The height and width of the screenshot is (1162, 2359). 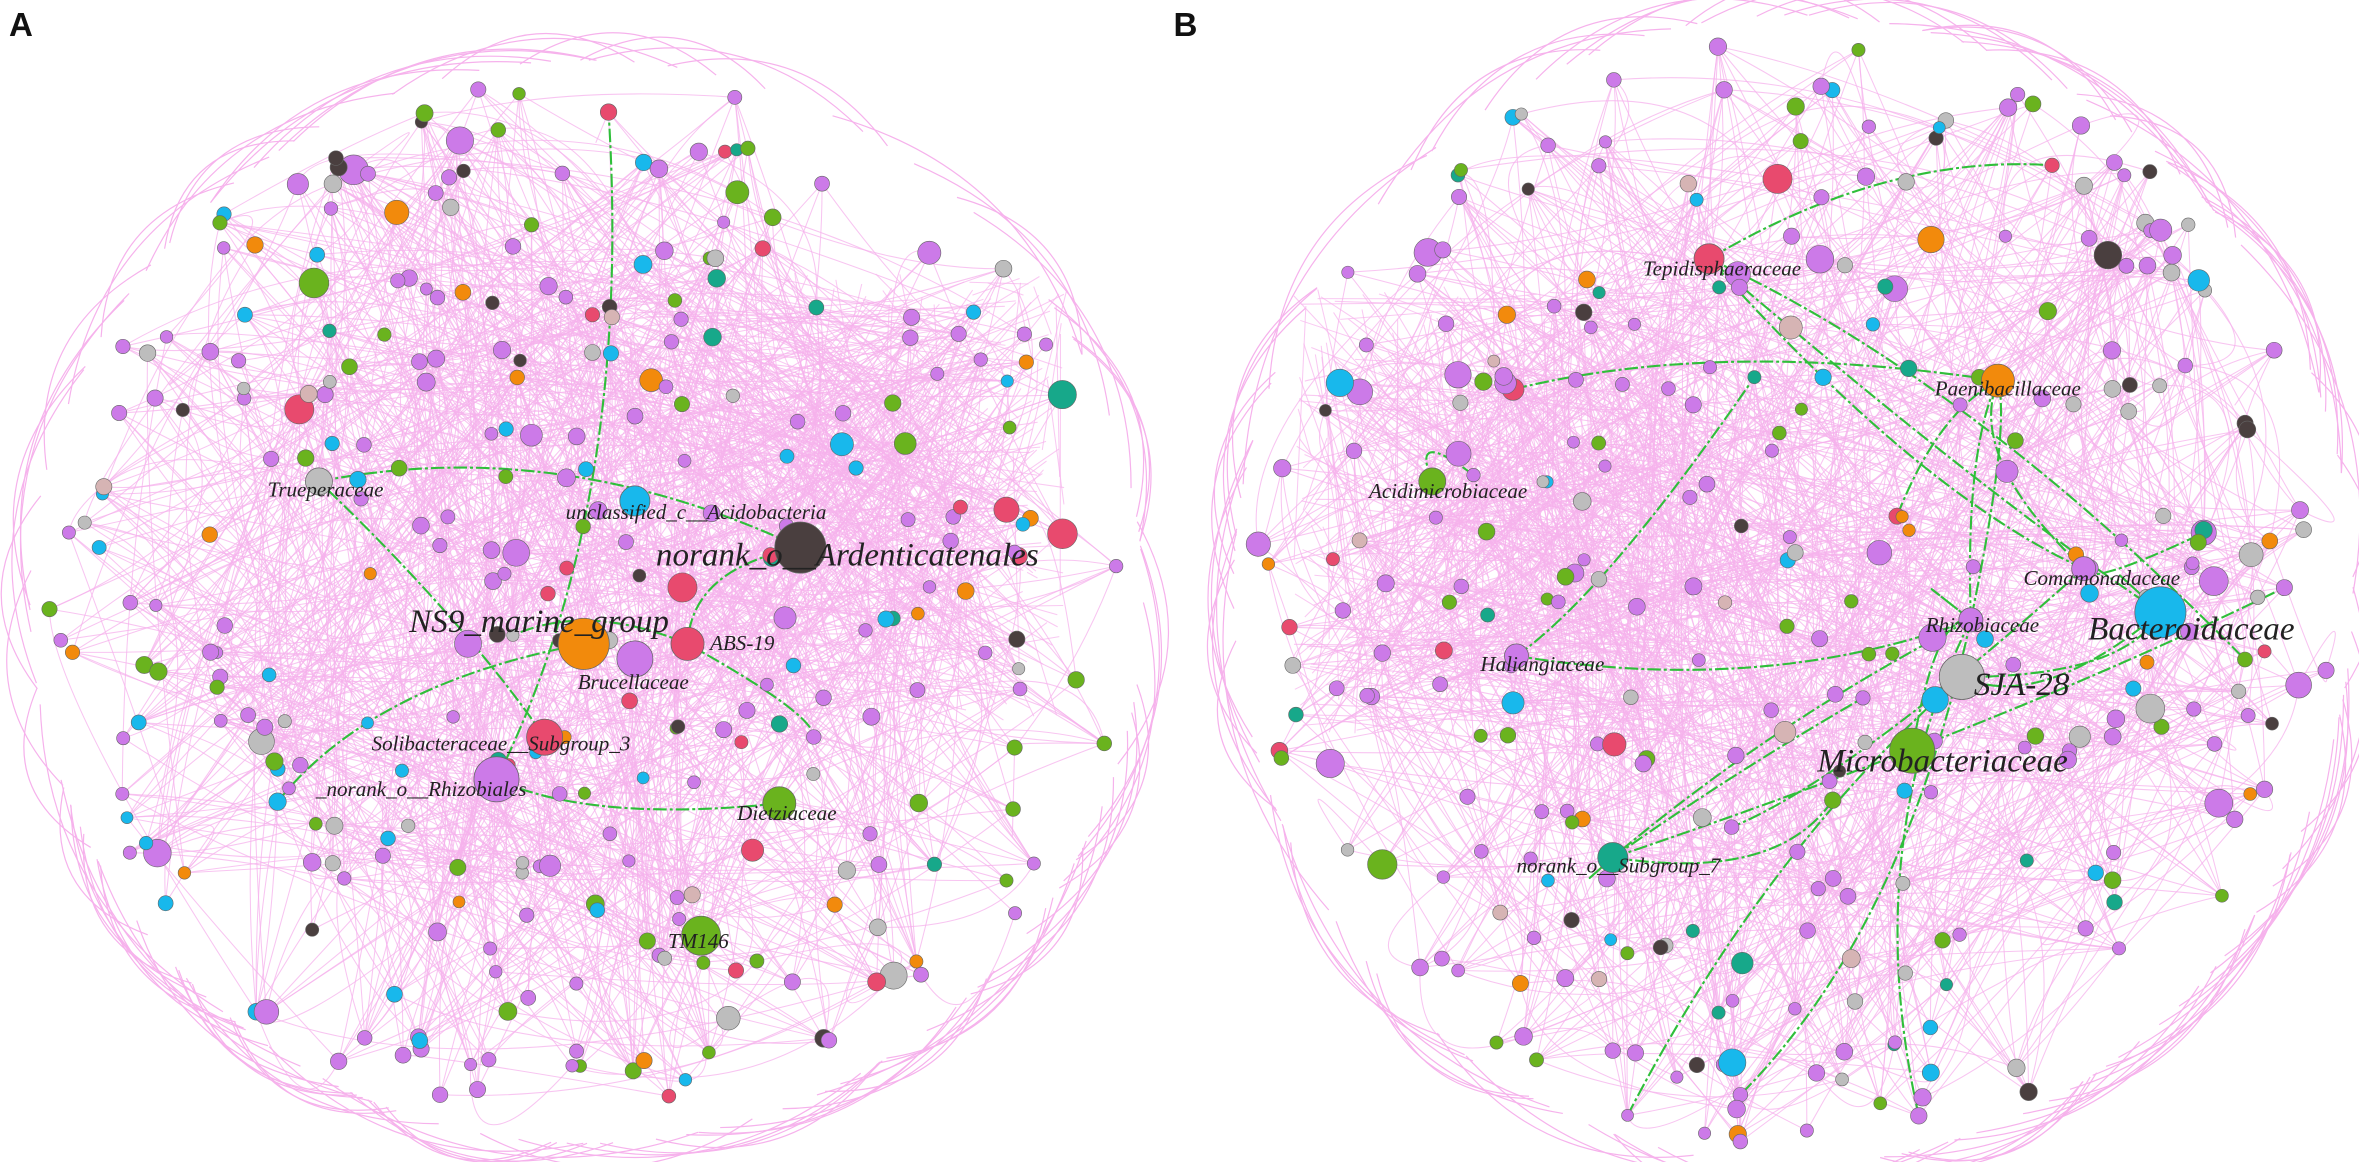 What do you see at coordinates (420, 789) in the screenshot?
I see `node-label: _norank_o__Rhizobiales` at bounding box center [420, 789].